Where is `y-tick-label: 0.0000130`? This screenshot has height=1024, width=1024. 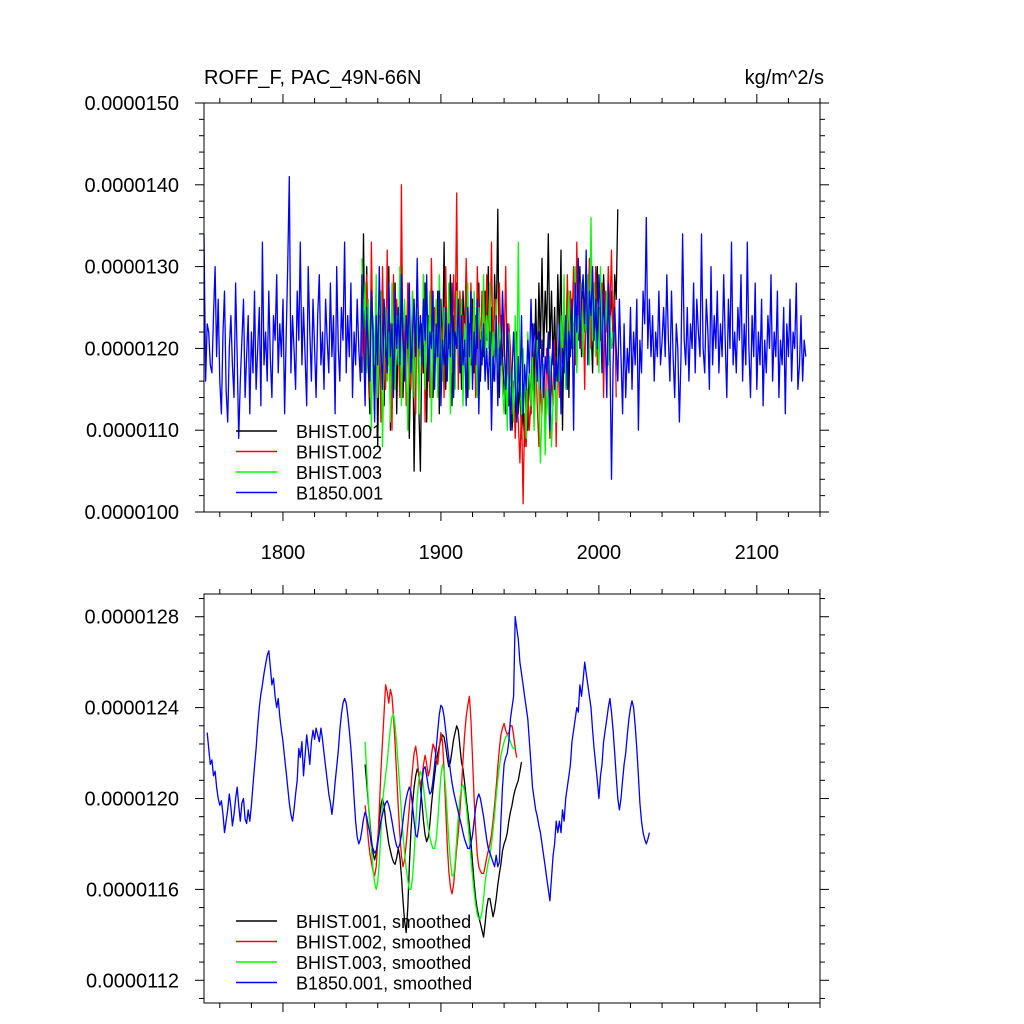
y-tick-label: 0.0000130 is located at coordinates (131, 268).